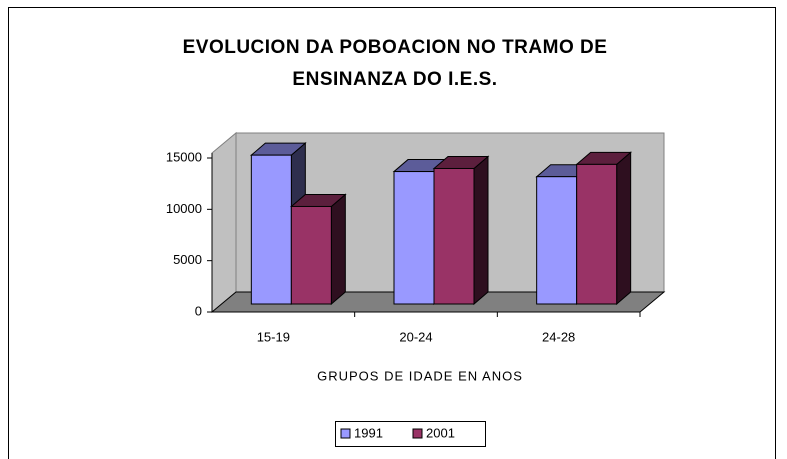 The height and width of the screenshot is (459, 787). What do you see at coordinates (558, 336) in the screenshot?
I see `x-tick-label: 24-28` at bounding box center [558, 336].